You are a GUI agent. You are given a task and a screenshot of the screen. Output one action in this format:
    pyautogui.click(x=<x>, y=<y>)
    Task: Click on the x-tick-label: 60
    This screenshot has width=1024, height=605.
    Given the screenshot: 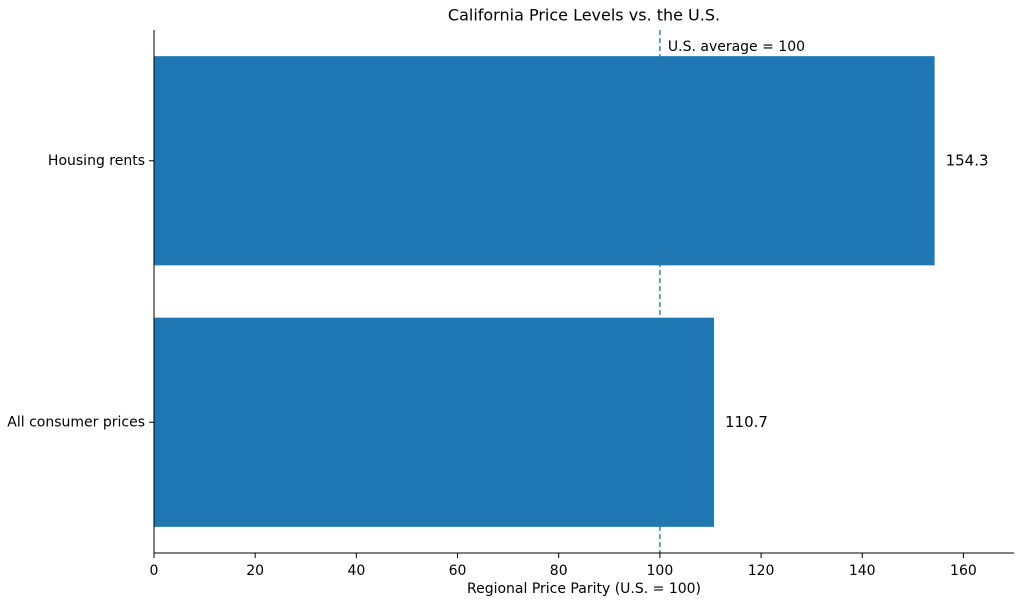 What is the action you would take?
    pyautogui.click(x=458, y=571)
    